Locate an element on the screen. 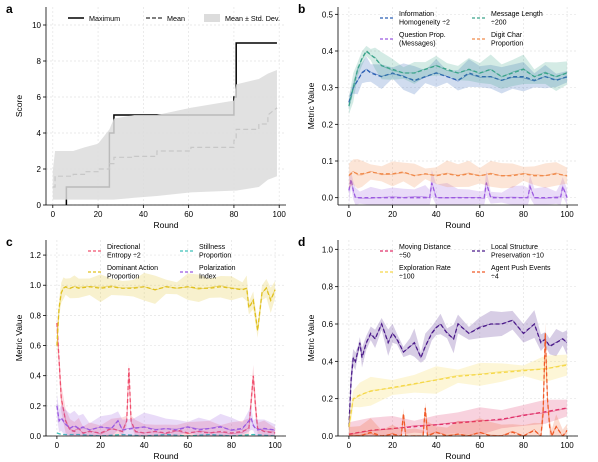 The height and width of the screenshot is (462, 598). y-tick-label: 2 is located at coordinates (39, 169).